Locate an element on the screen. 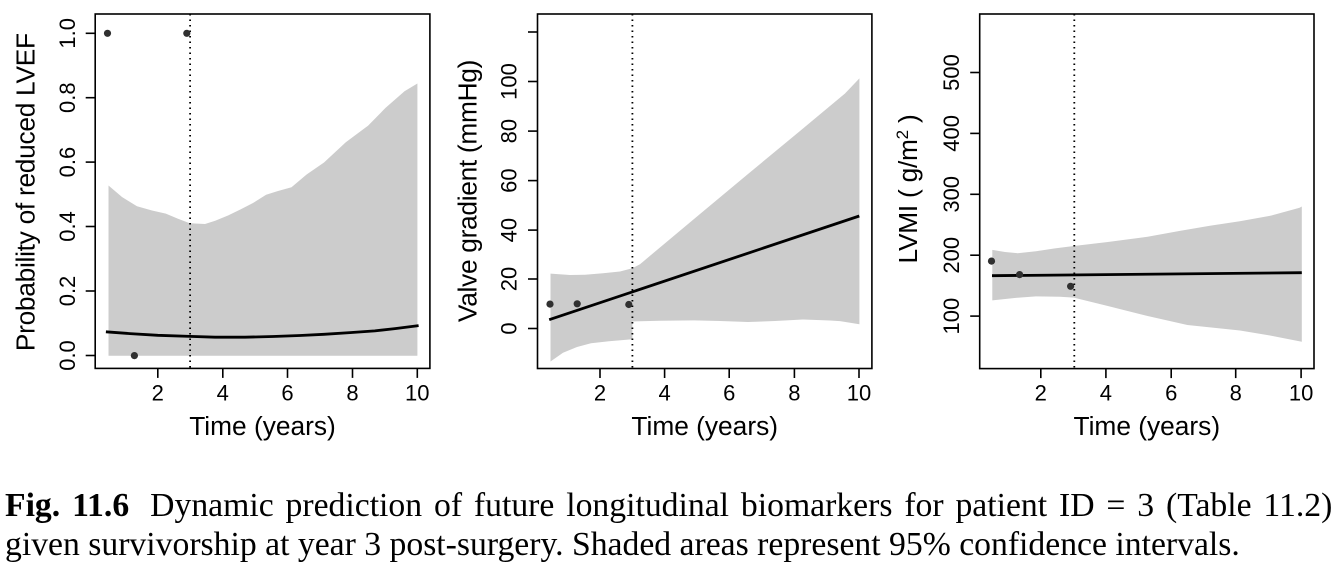 The height and width of the screenshot is (568, 1337). svg-text: 0.4 is located at coordinates (67, 226).